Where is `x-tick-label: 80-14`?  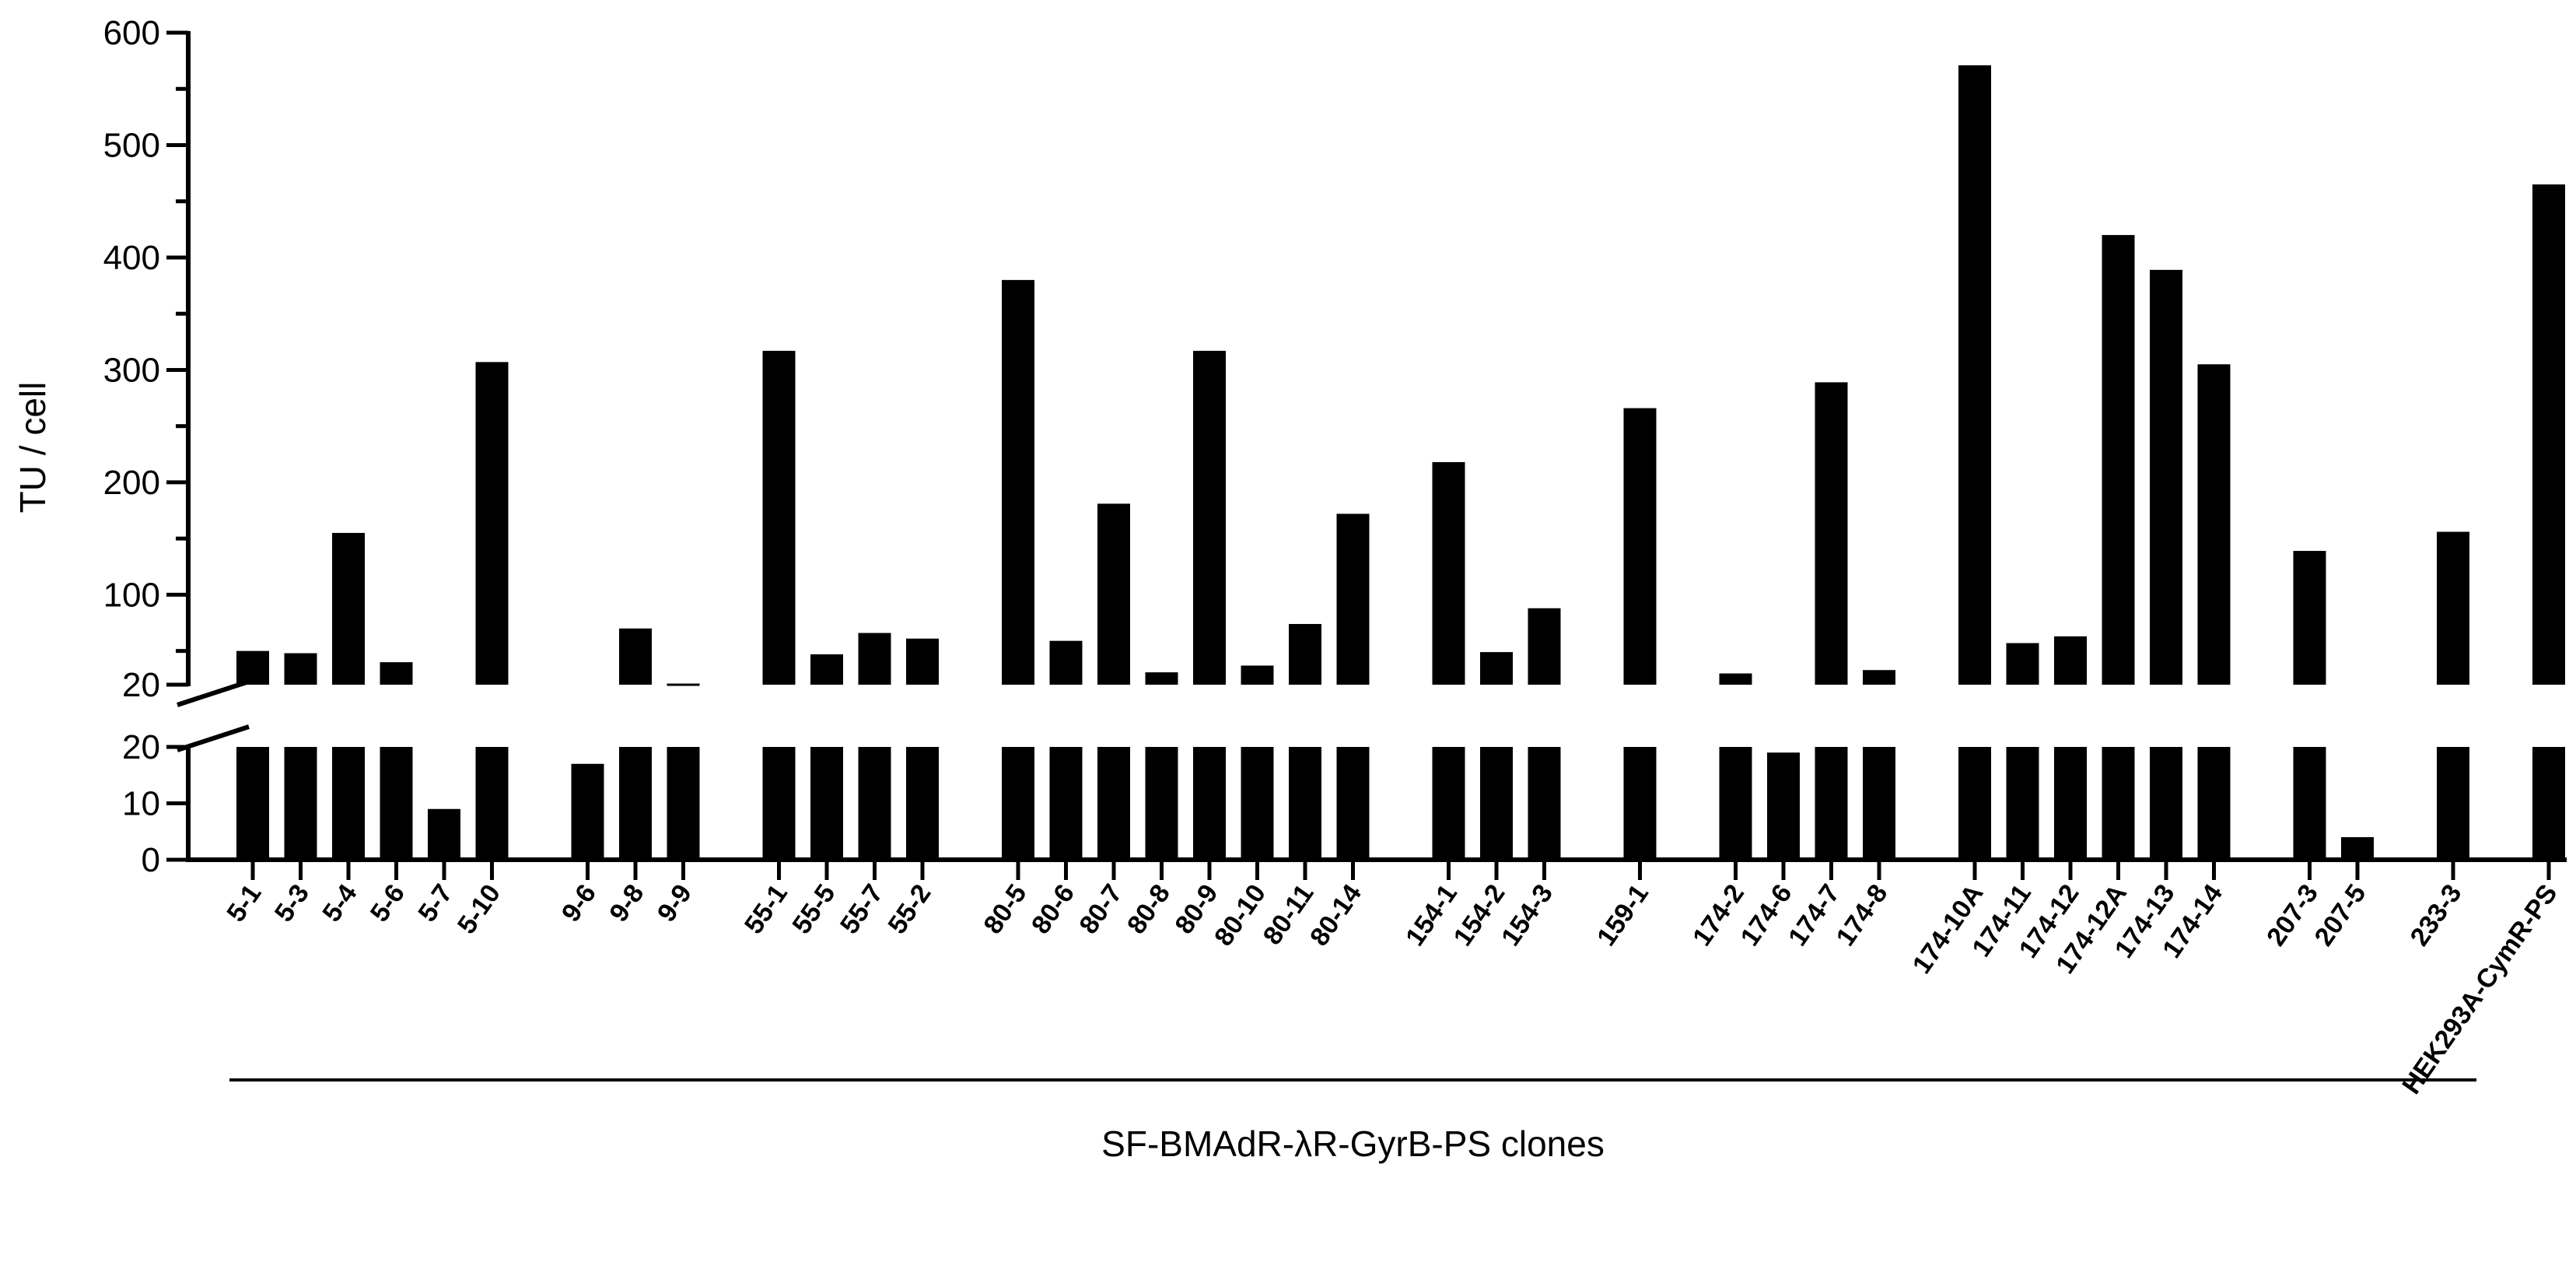
x-tick-label: 80-14 is located at coordinates (1335, 915).